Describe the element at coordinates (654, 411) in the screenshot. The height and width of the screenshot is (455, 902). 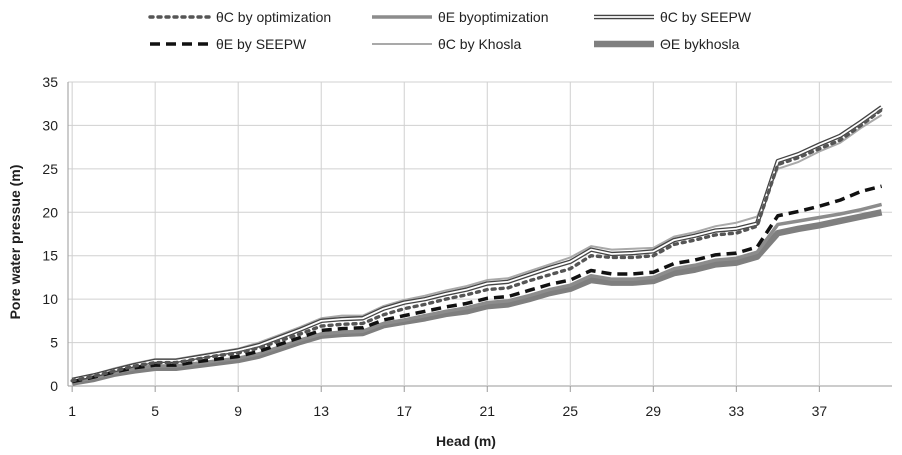
I see `x-tick-label: 29` at that location.